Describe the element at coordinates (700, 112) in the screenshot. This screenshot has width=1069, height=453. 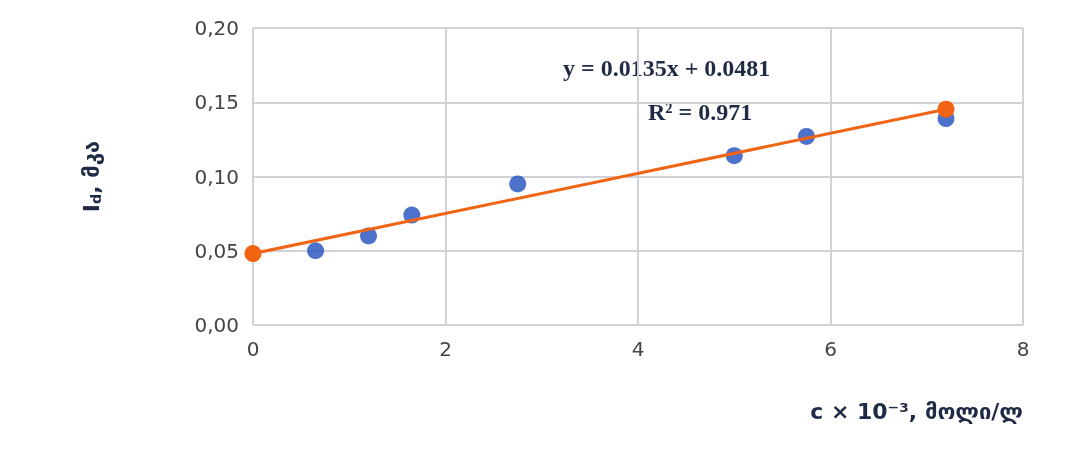
I see `annotation: R² = 0.971` at that location.